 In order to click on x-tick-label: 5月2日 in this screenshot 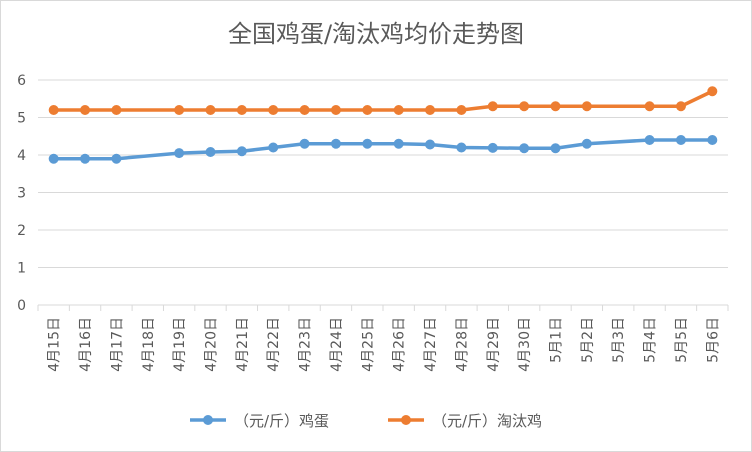, I will do `click(588, 340)`.